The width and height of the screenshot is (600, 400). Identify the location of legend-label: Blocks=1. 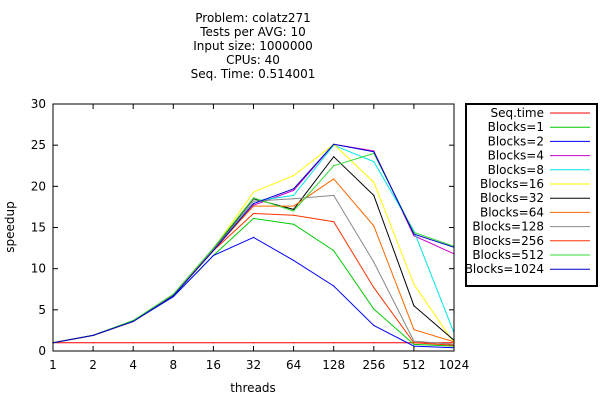
(516, 127).